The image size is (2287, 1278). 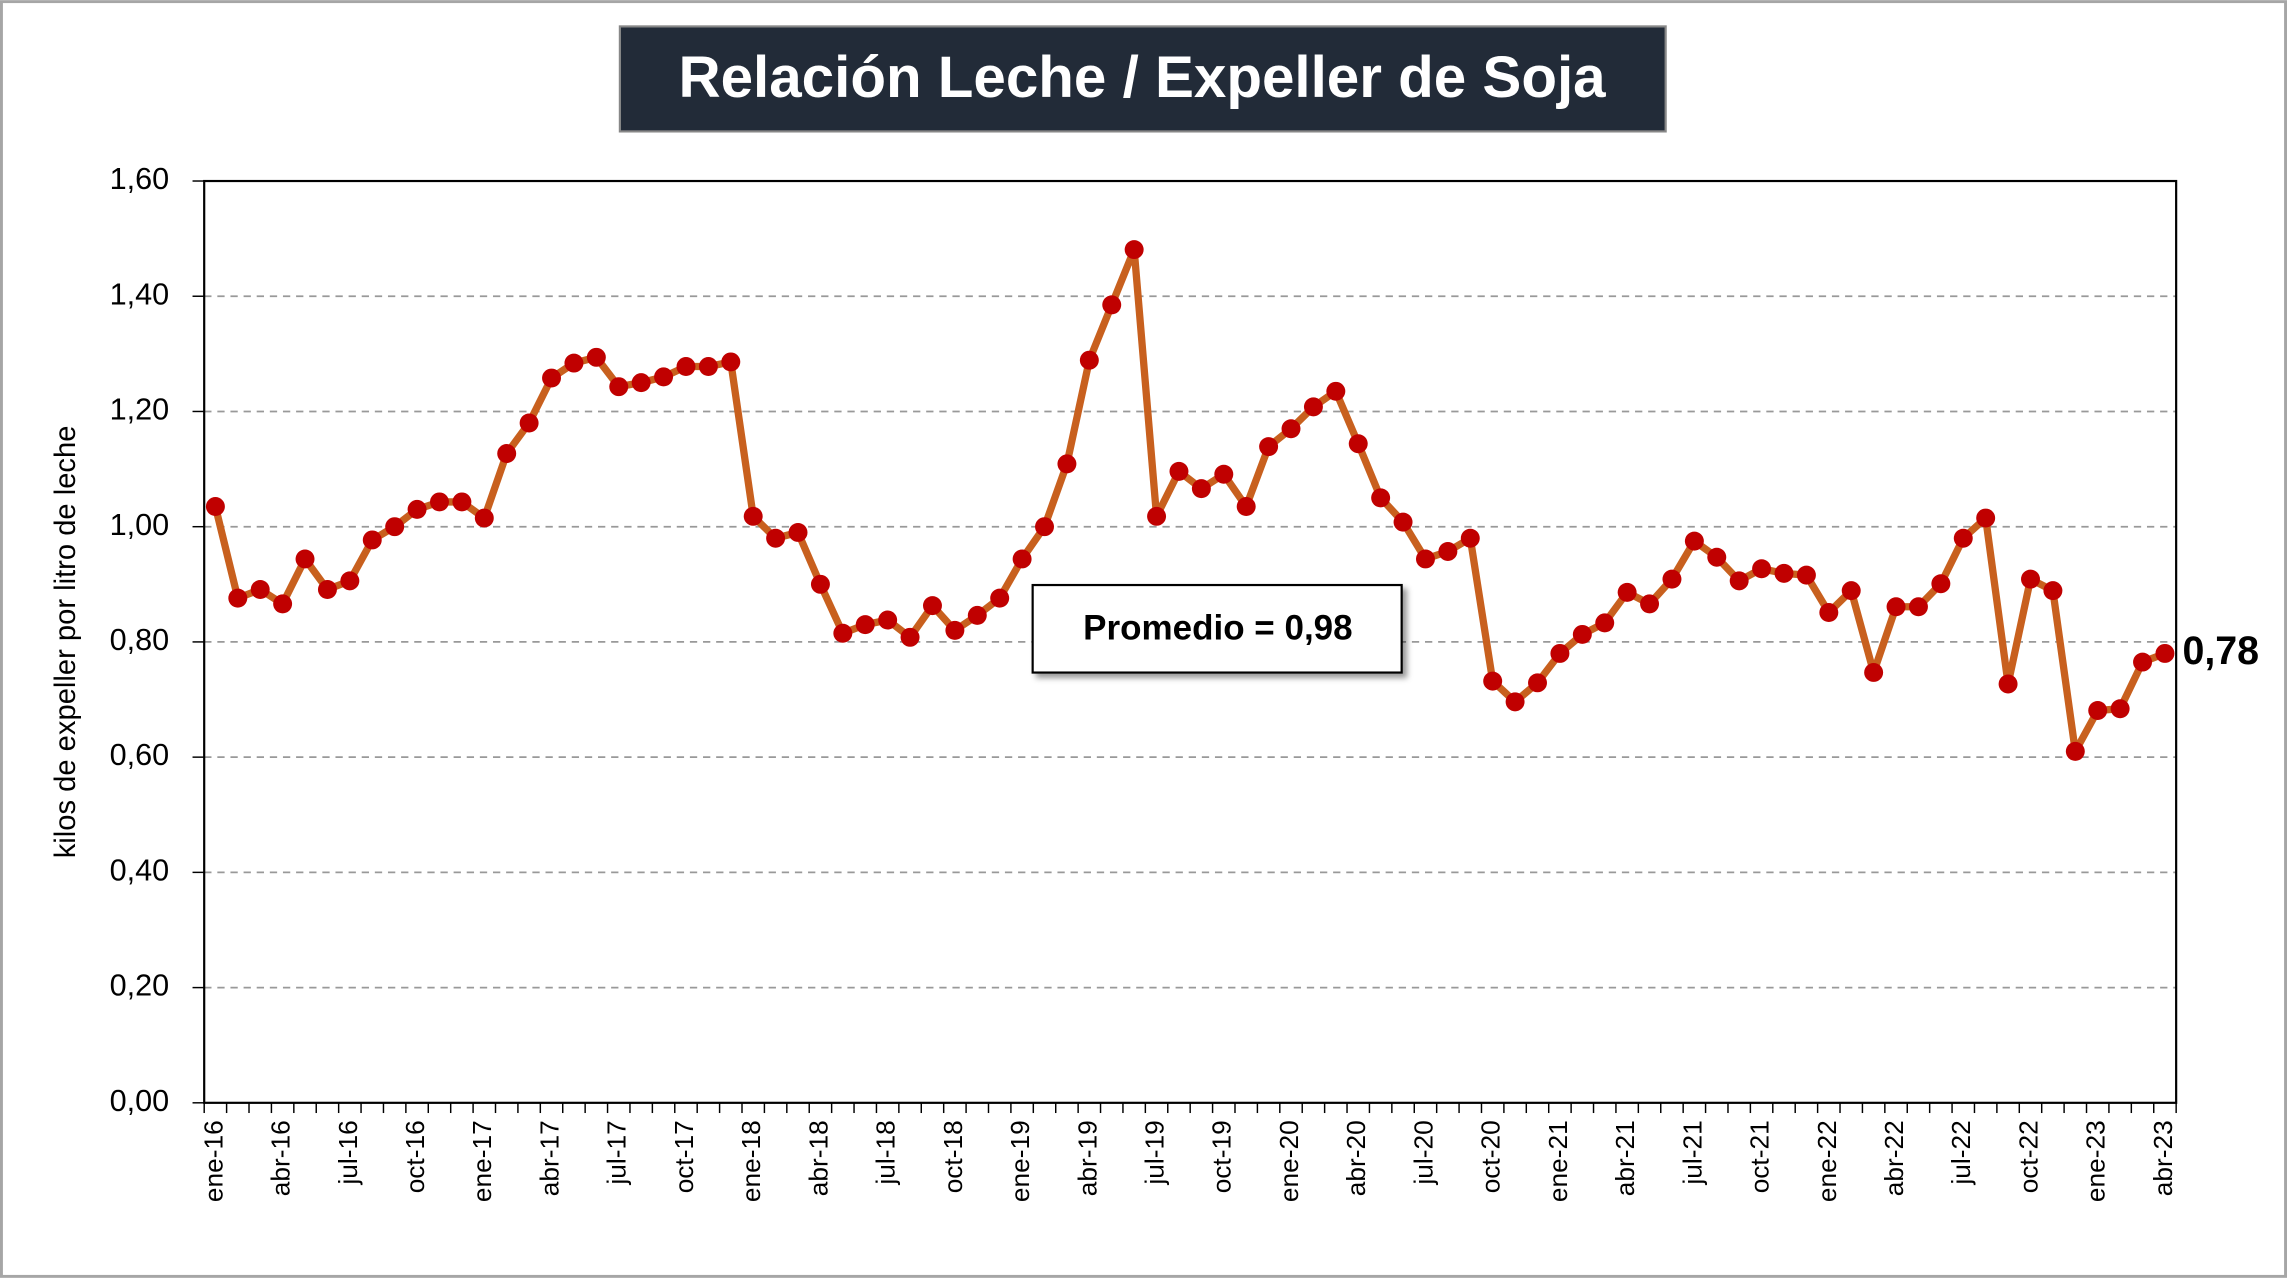 I want to click on x-tick-label: ene-21, so click(x=1558, y=1161).